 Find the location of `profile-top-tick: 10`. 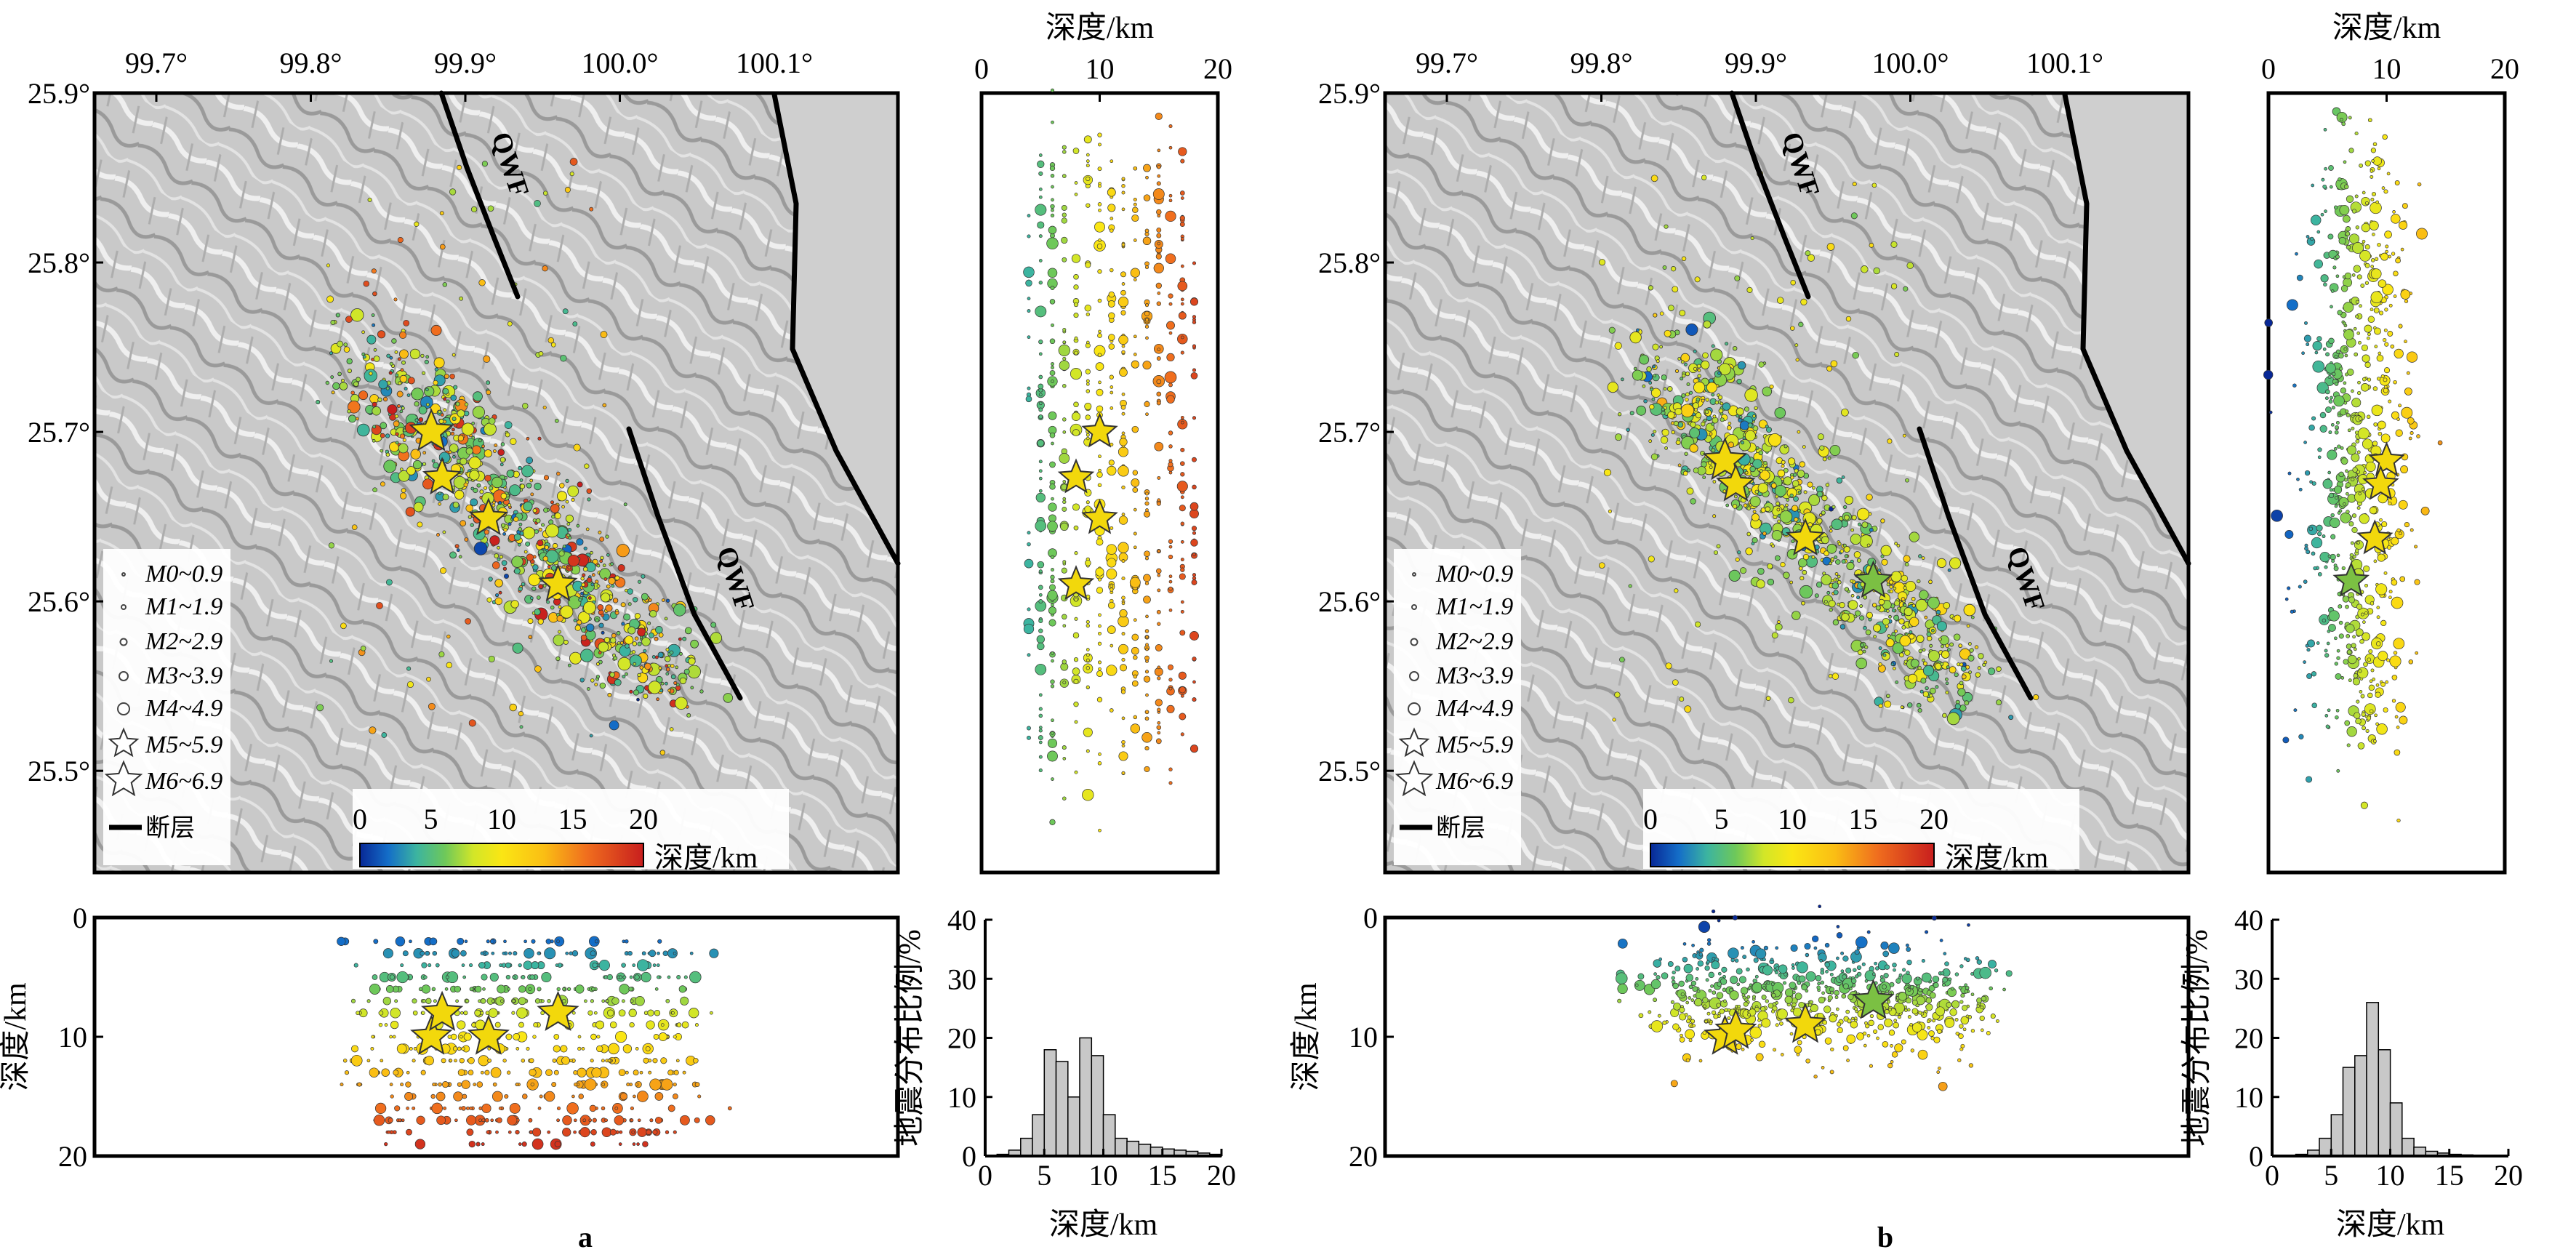

profile-top-tick: 10 is located at coordinates (2387, 68).